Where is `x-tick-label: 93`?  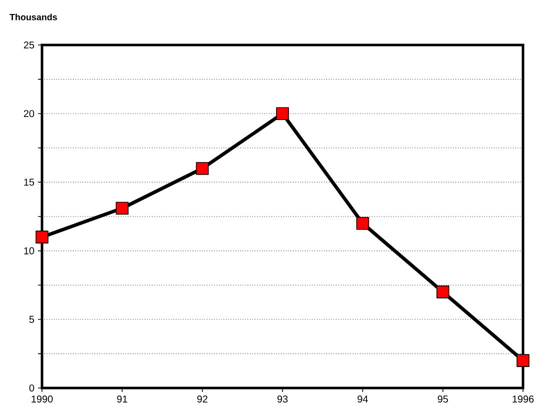
x-tick-label: 93 is located at coordinates (282, 399).